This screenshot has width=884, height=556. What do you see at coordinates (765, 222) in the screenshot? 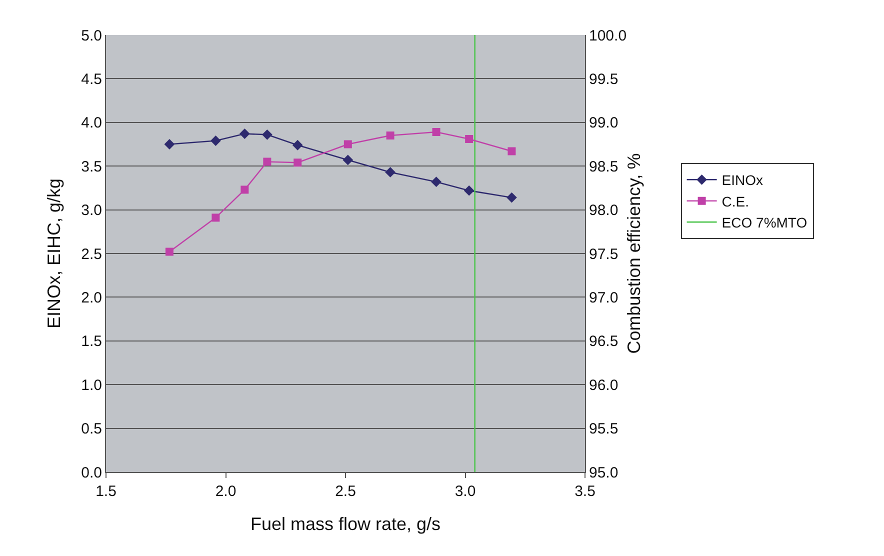
I see `legend-label: ECO 7%MTO` at bounding box center [765, 222].